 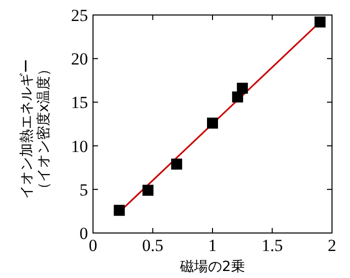 I want to click on y-tick-label: 25, so click(x=79, y=15).